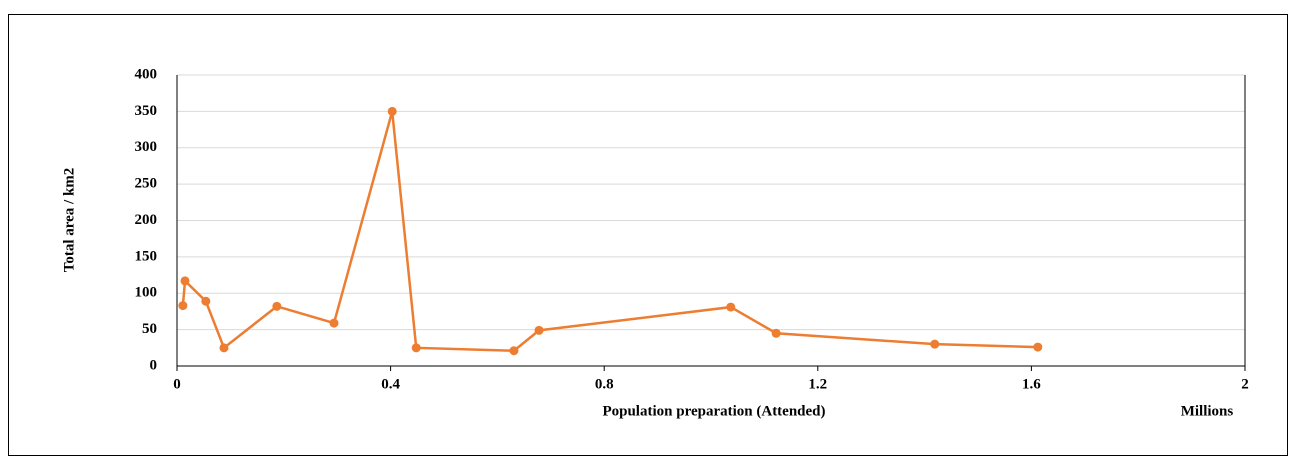 This screenshot has width=1296, height=469. What do you see at coordinates (146, 256) in the screenshot?
I see `y-tick-label: 150` at bounding box center [146, 256].